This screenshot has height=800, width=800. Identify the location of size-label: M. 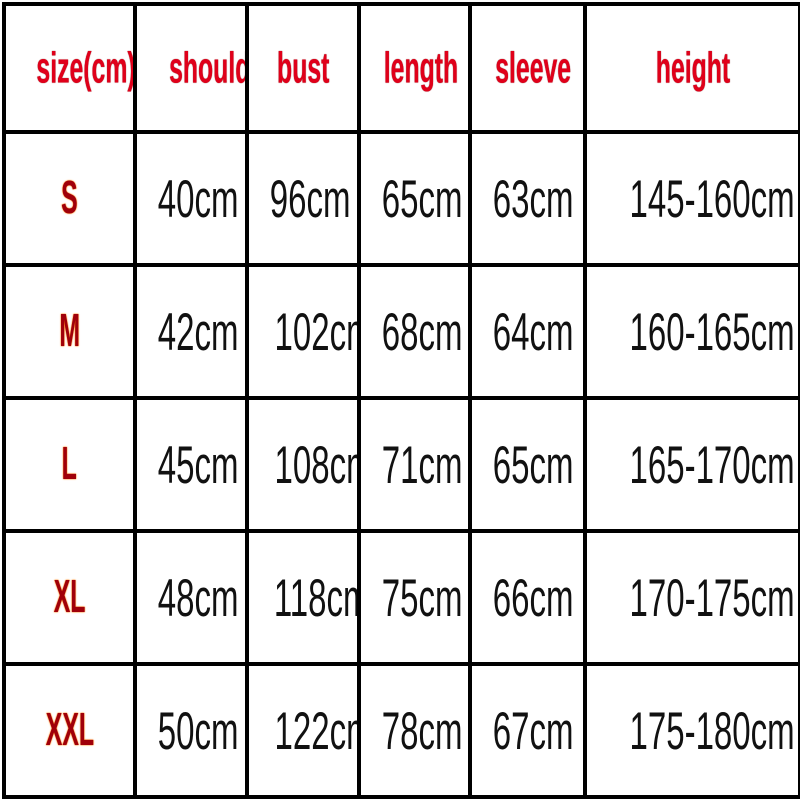
(69, 331).